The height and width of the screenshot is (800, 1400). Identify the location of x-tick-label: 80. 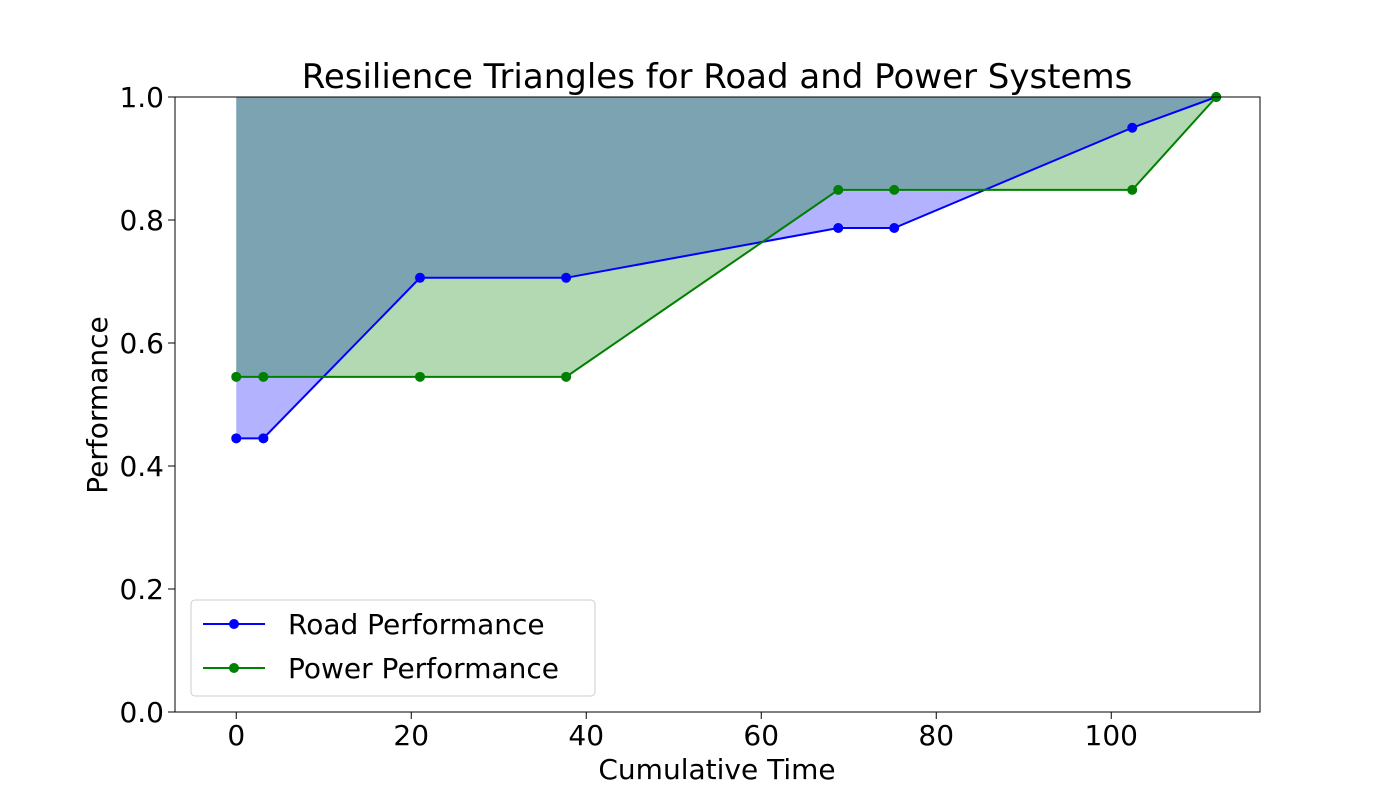
(936, 735).